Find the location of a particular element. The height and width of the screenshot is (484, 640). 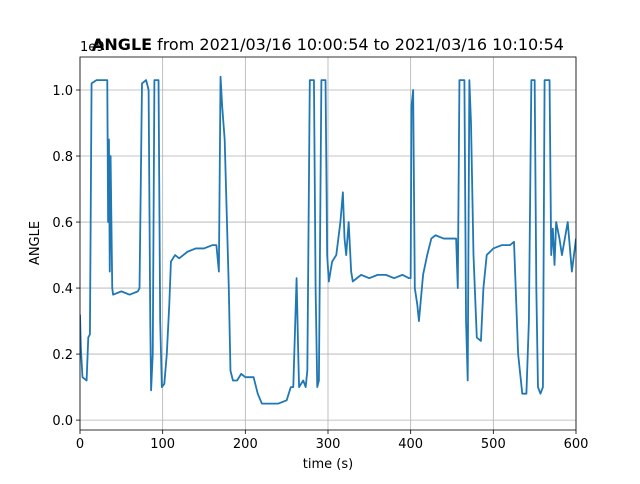

x-tick-label: 400 is located at coordinates (410, 444).